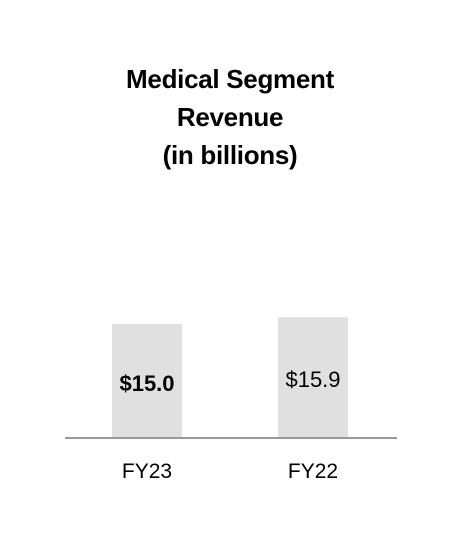 This screenshot has height=550, width=460. I want to click on data-label-fy23: $15.0, so click(146, 383).